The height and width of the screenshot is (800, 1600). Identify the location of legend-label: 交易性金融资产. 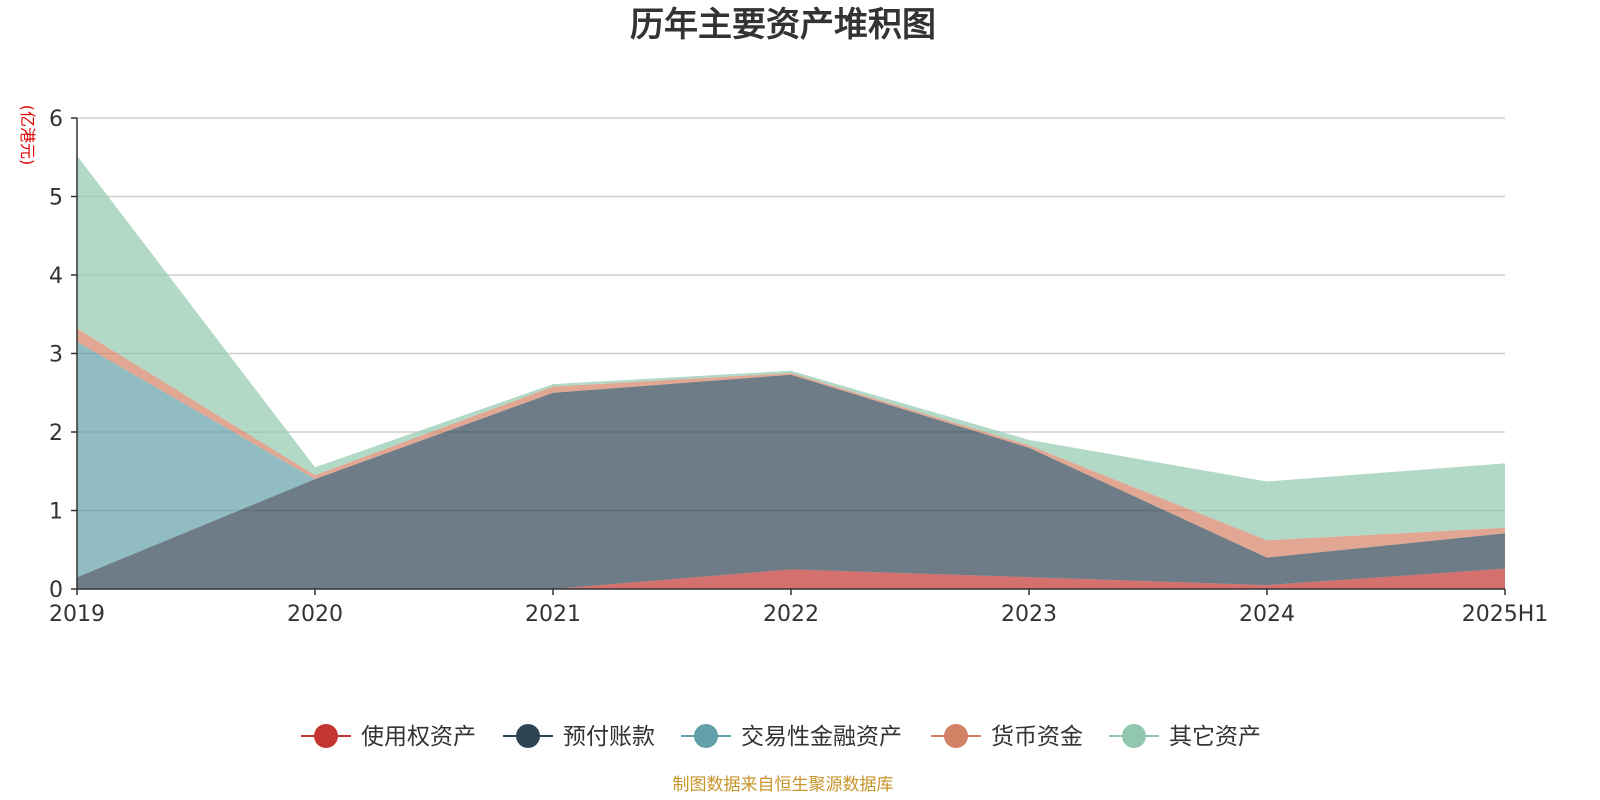
(821, 737).